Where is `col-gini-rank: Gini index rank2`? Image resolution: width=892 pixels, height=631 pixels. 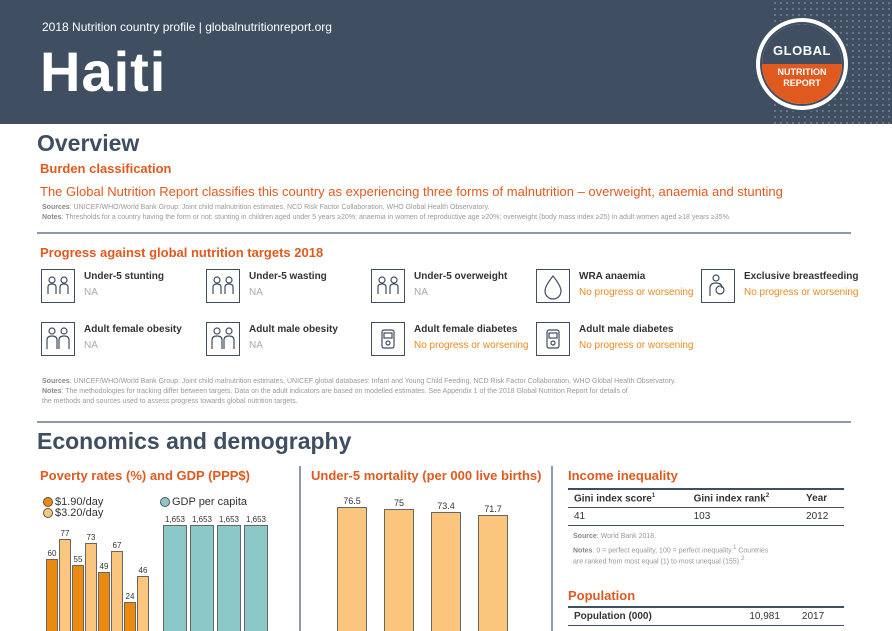
col-gini-rank: Gini index rank2 is located at coordinates (744, 498).